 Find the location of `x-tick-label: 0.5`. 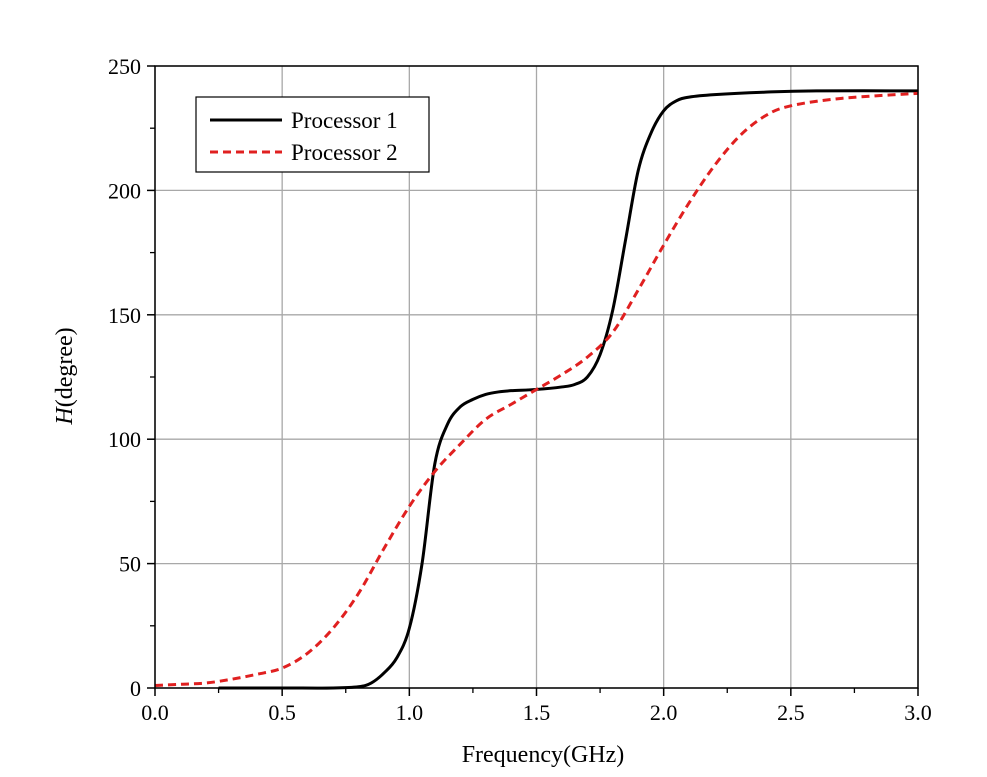

x-tick-label: 0.5 is located at coordinates (282, 712).